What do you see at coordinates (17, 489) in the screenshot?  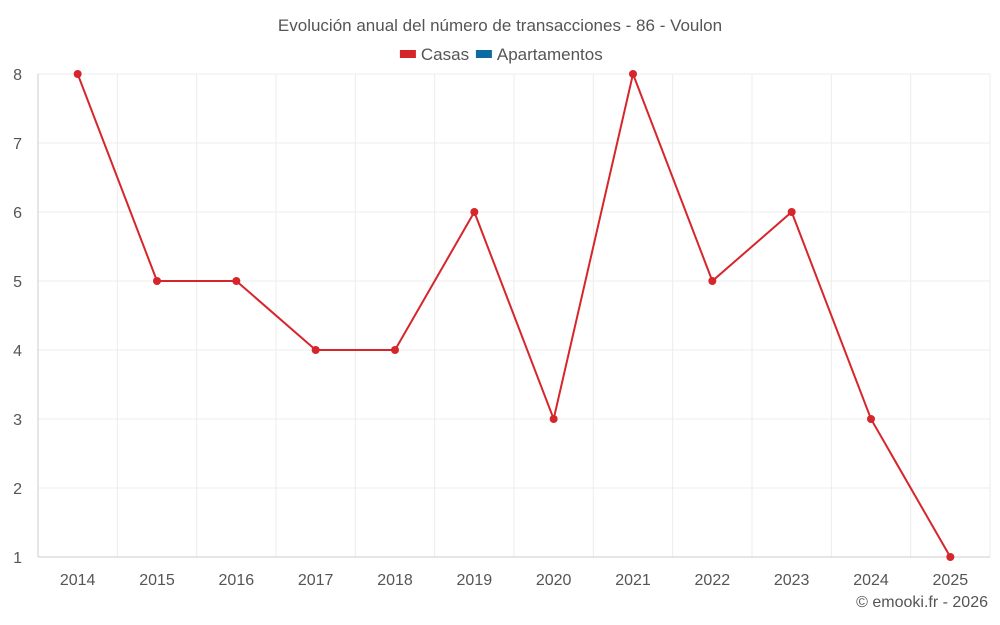 I see `y-tick-label: 2` at bounding box center [17, 489].